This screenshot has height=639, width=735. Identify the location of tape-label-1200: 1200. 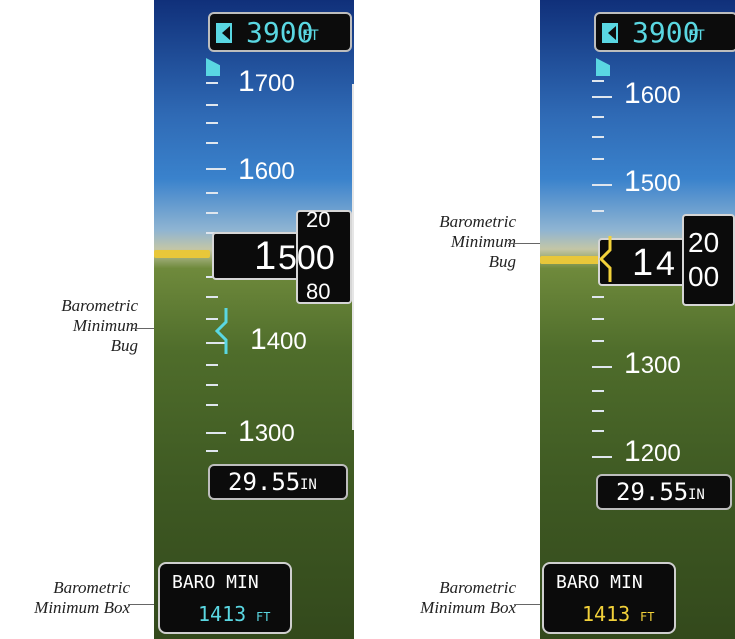
(652, 451).